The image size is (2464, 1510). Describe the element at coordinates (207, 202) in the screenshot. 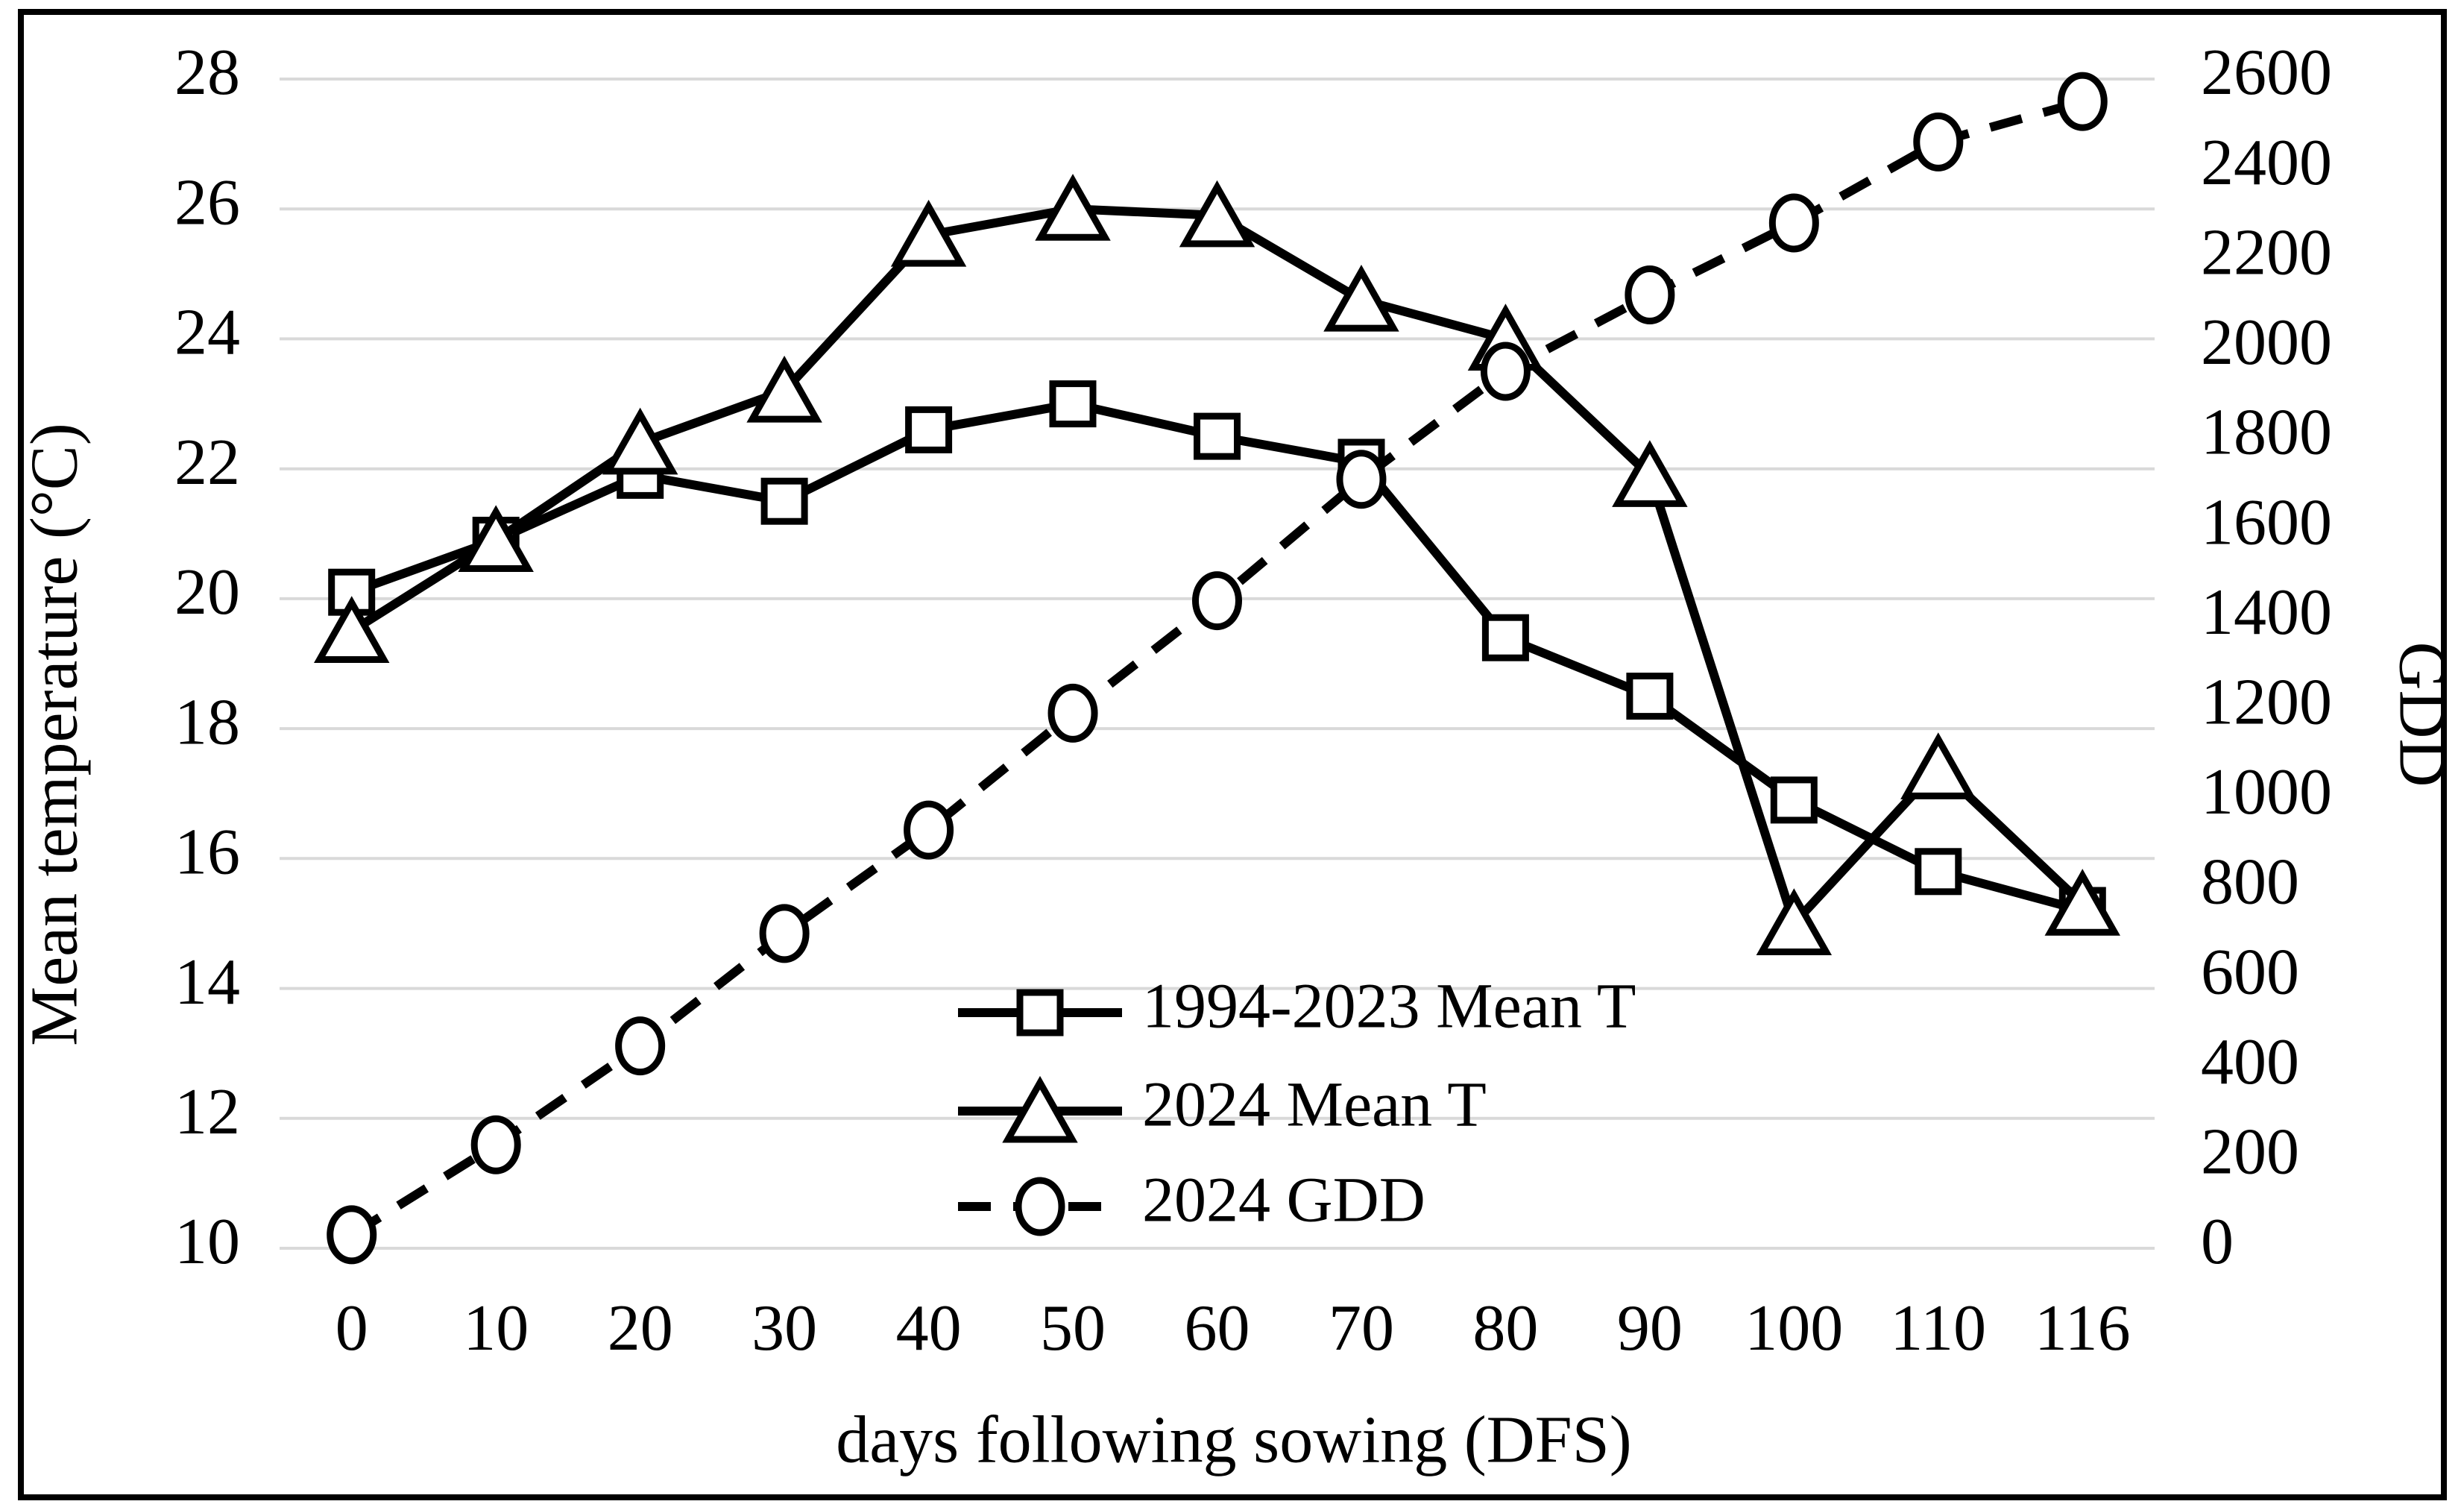

I see `temp-axis-tick-label: 26` at that location.